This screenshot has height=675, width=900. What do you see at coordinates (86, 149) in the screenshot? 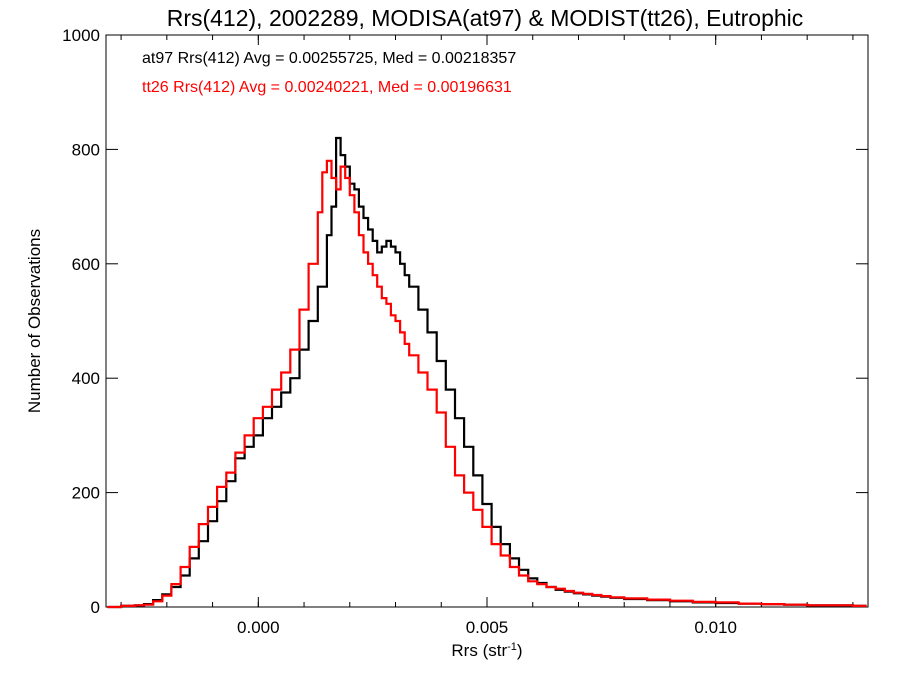
I see `y-tick-label: 800` at bounding box center [86, 149].